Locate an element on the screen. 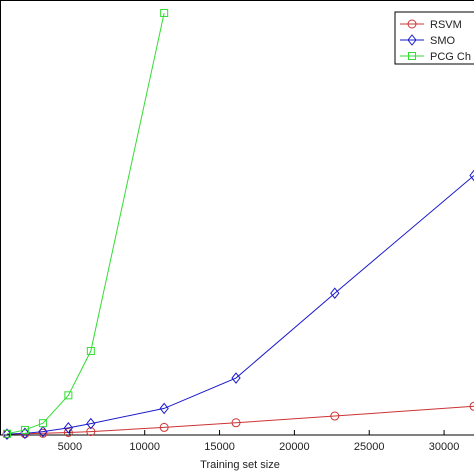  series-line is located at coordinates (240, 420).